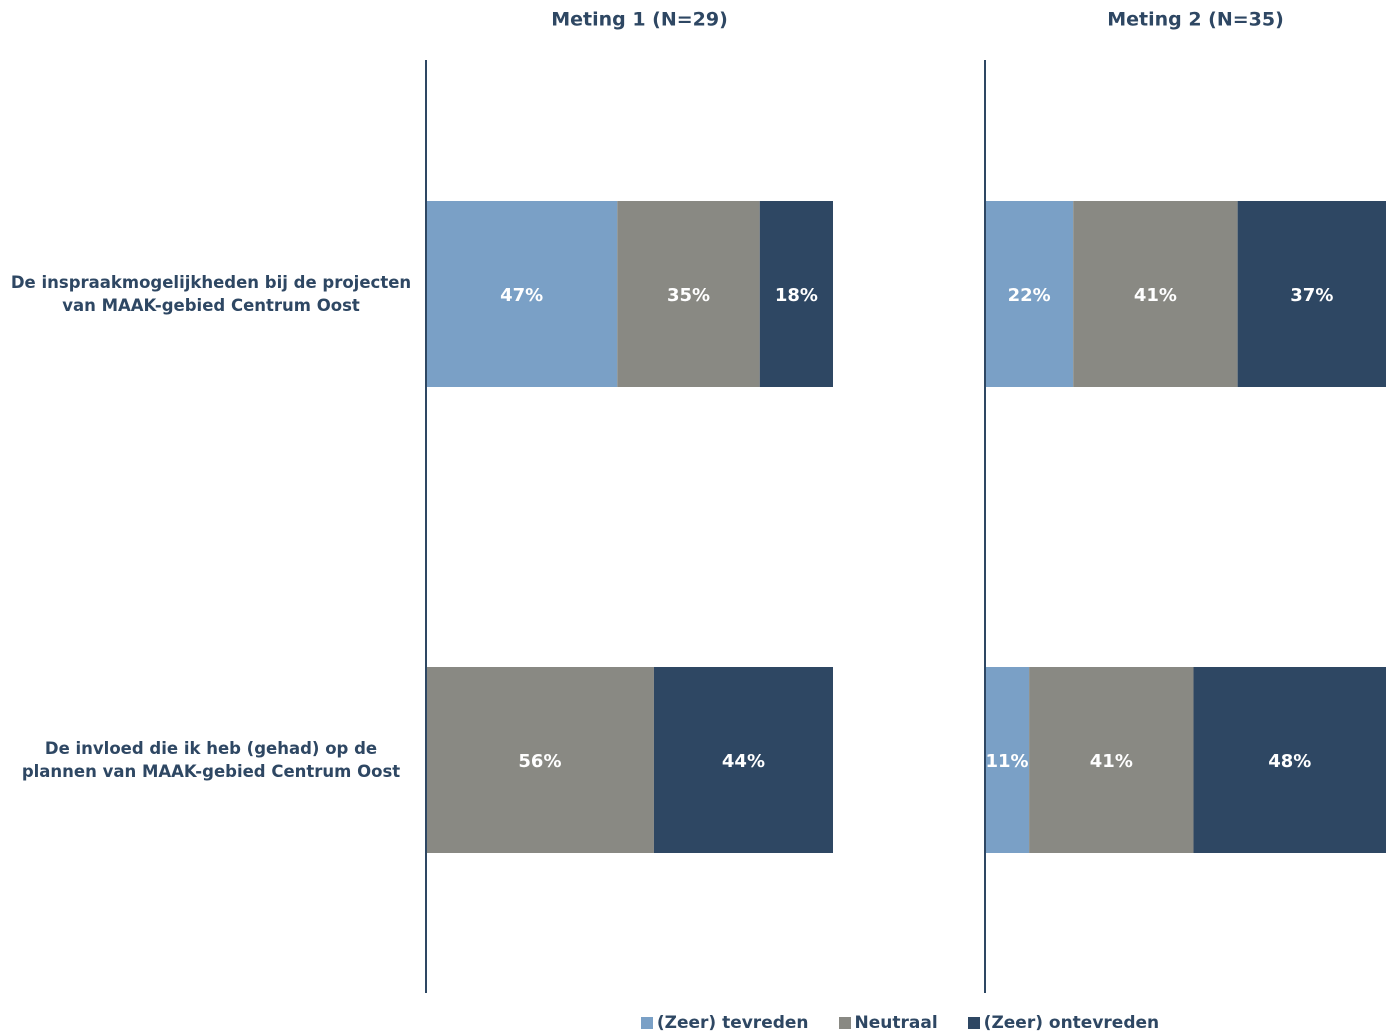 The width and height of the screenshot is (1386, 1035). I want to click on legend-item: (Zeer) tevreden, so click(724, 1023).